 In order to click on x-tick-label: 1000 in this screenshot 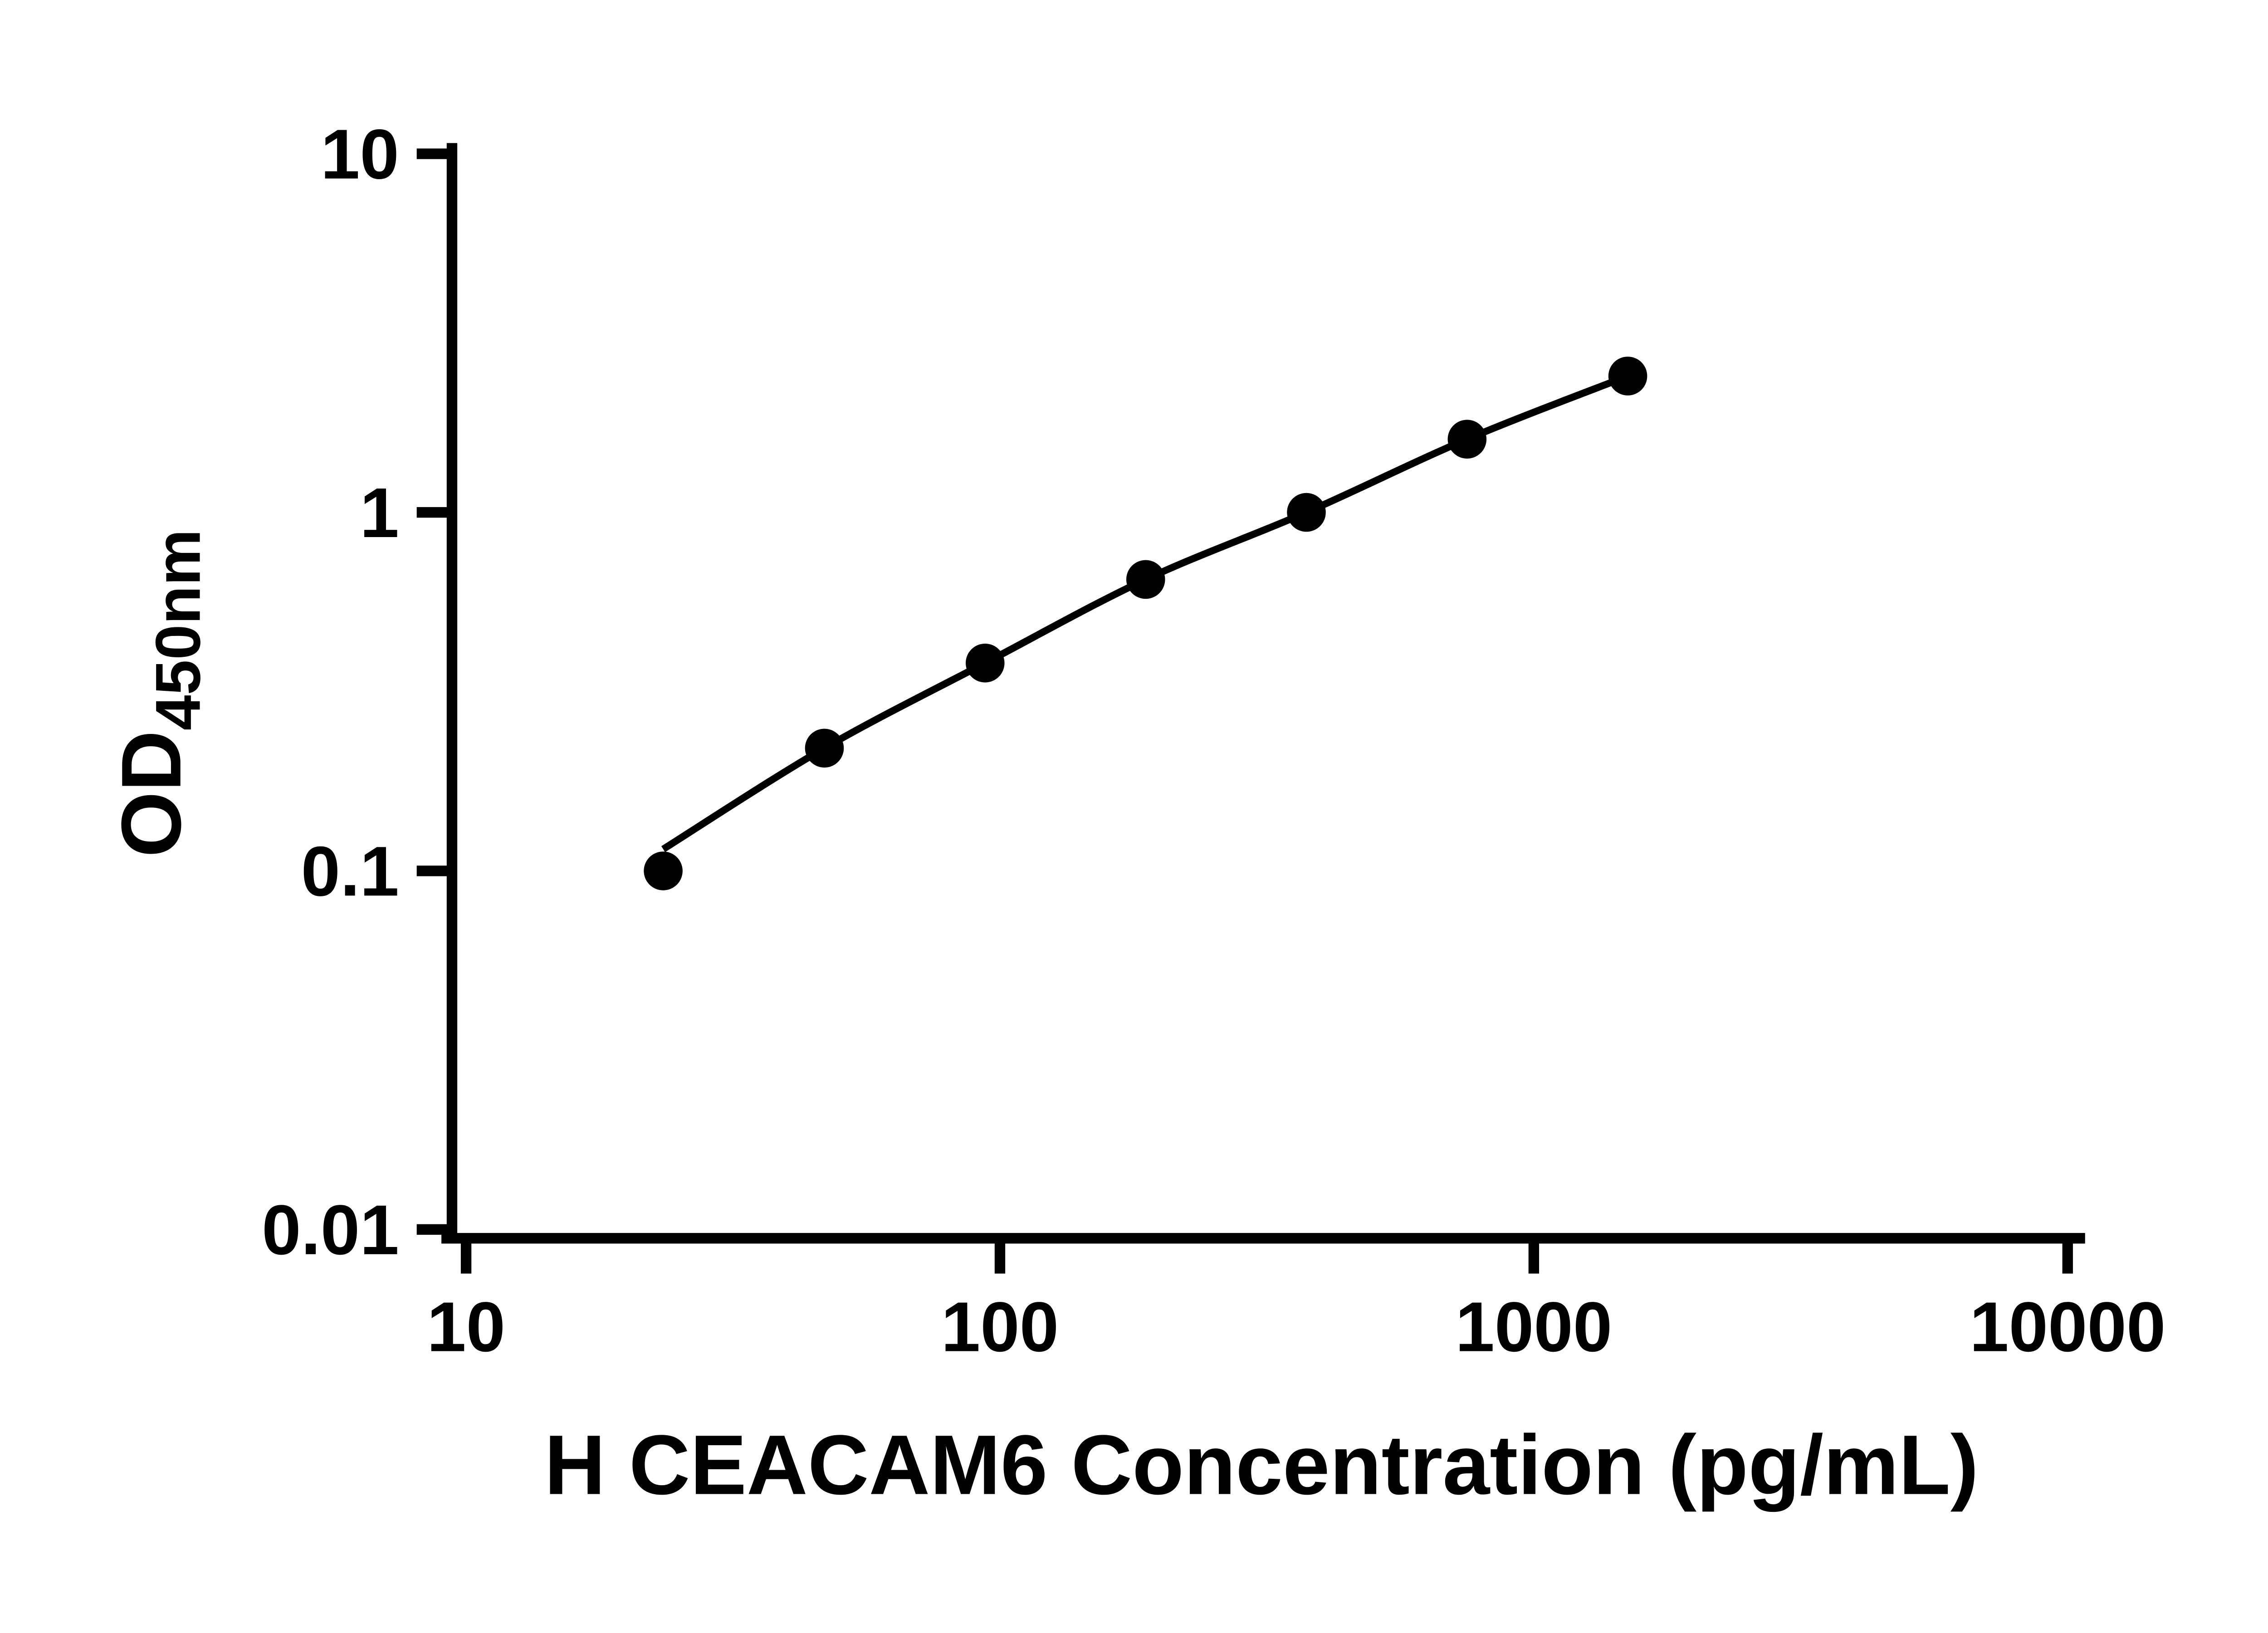, I will do `click(1533, 1326)`.